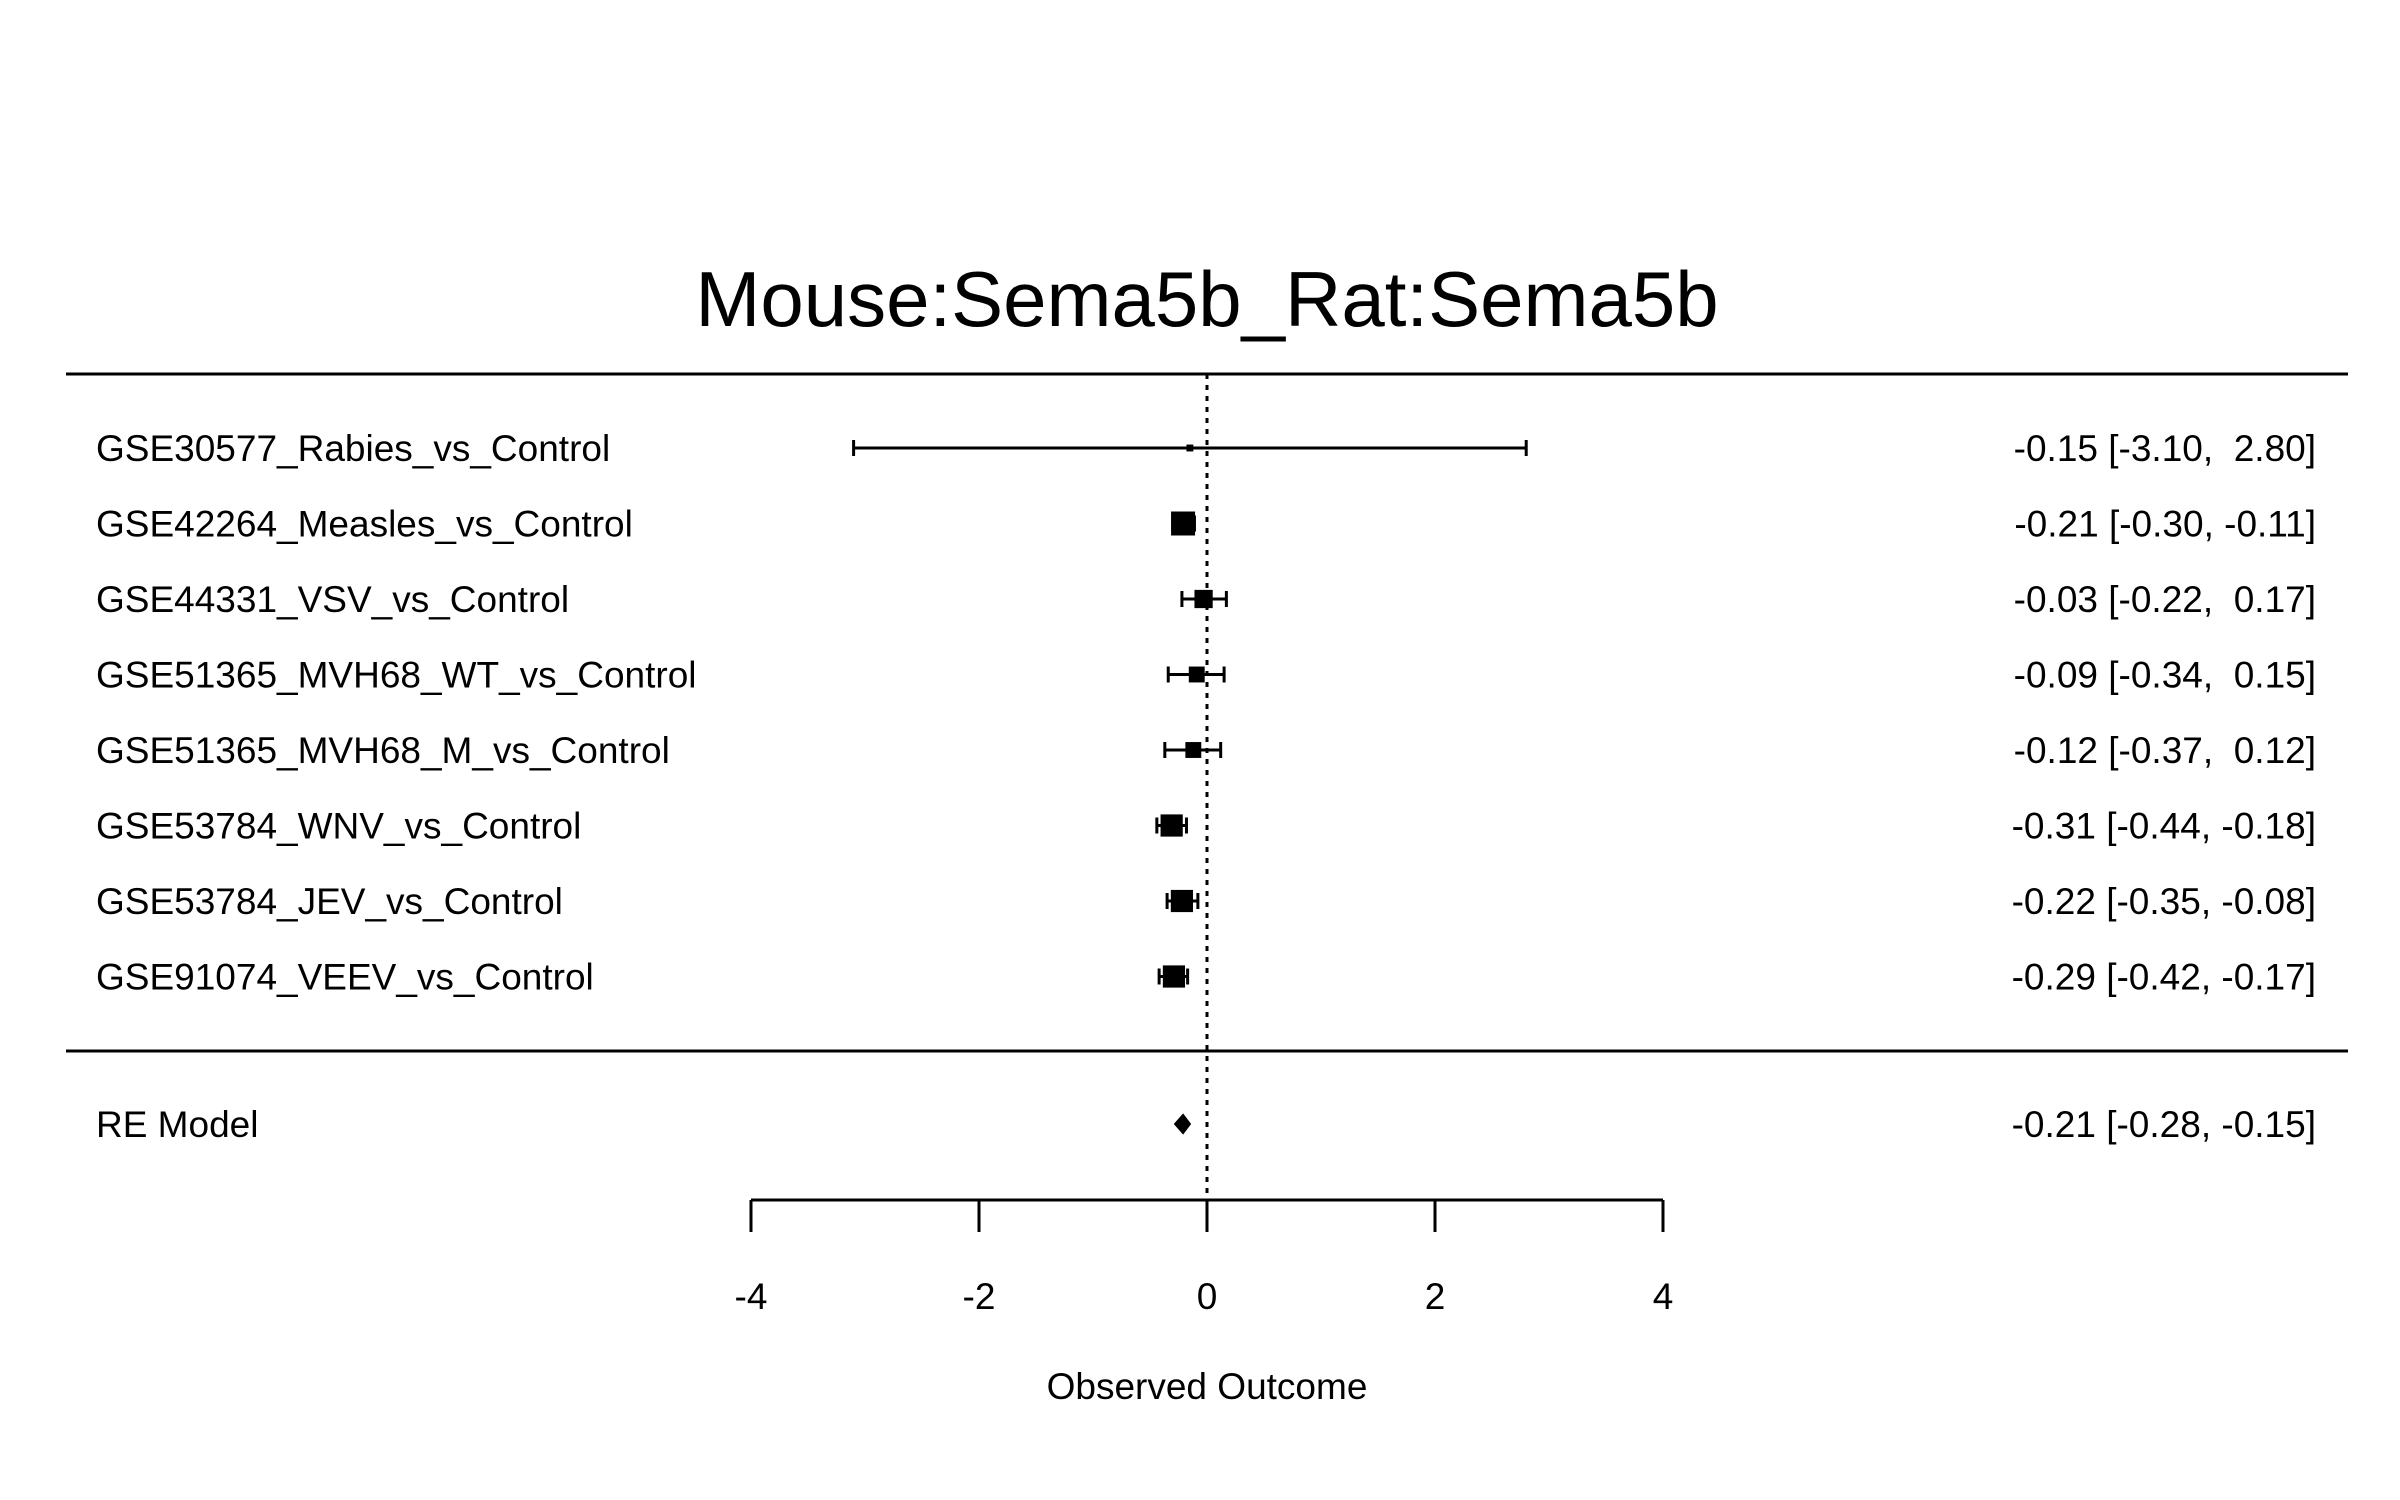 This screenshot has height=1500, width=2400. What do you see at coordinates (2165, 750) in the screenshot?
I see `study-ci-text: -0.12 [-0.37, 0.12]` at bounding box center [2165, 750].